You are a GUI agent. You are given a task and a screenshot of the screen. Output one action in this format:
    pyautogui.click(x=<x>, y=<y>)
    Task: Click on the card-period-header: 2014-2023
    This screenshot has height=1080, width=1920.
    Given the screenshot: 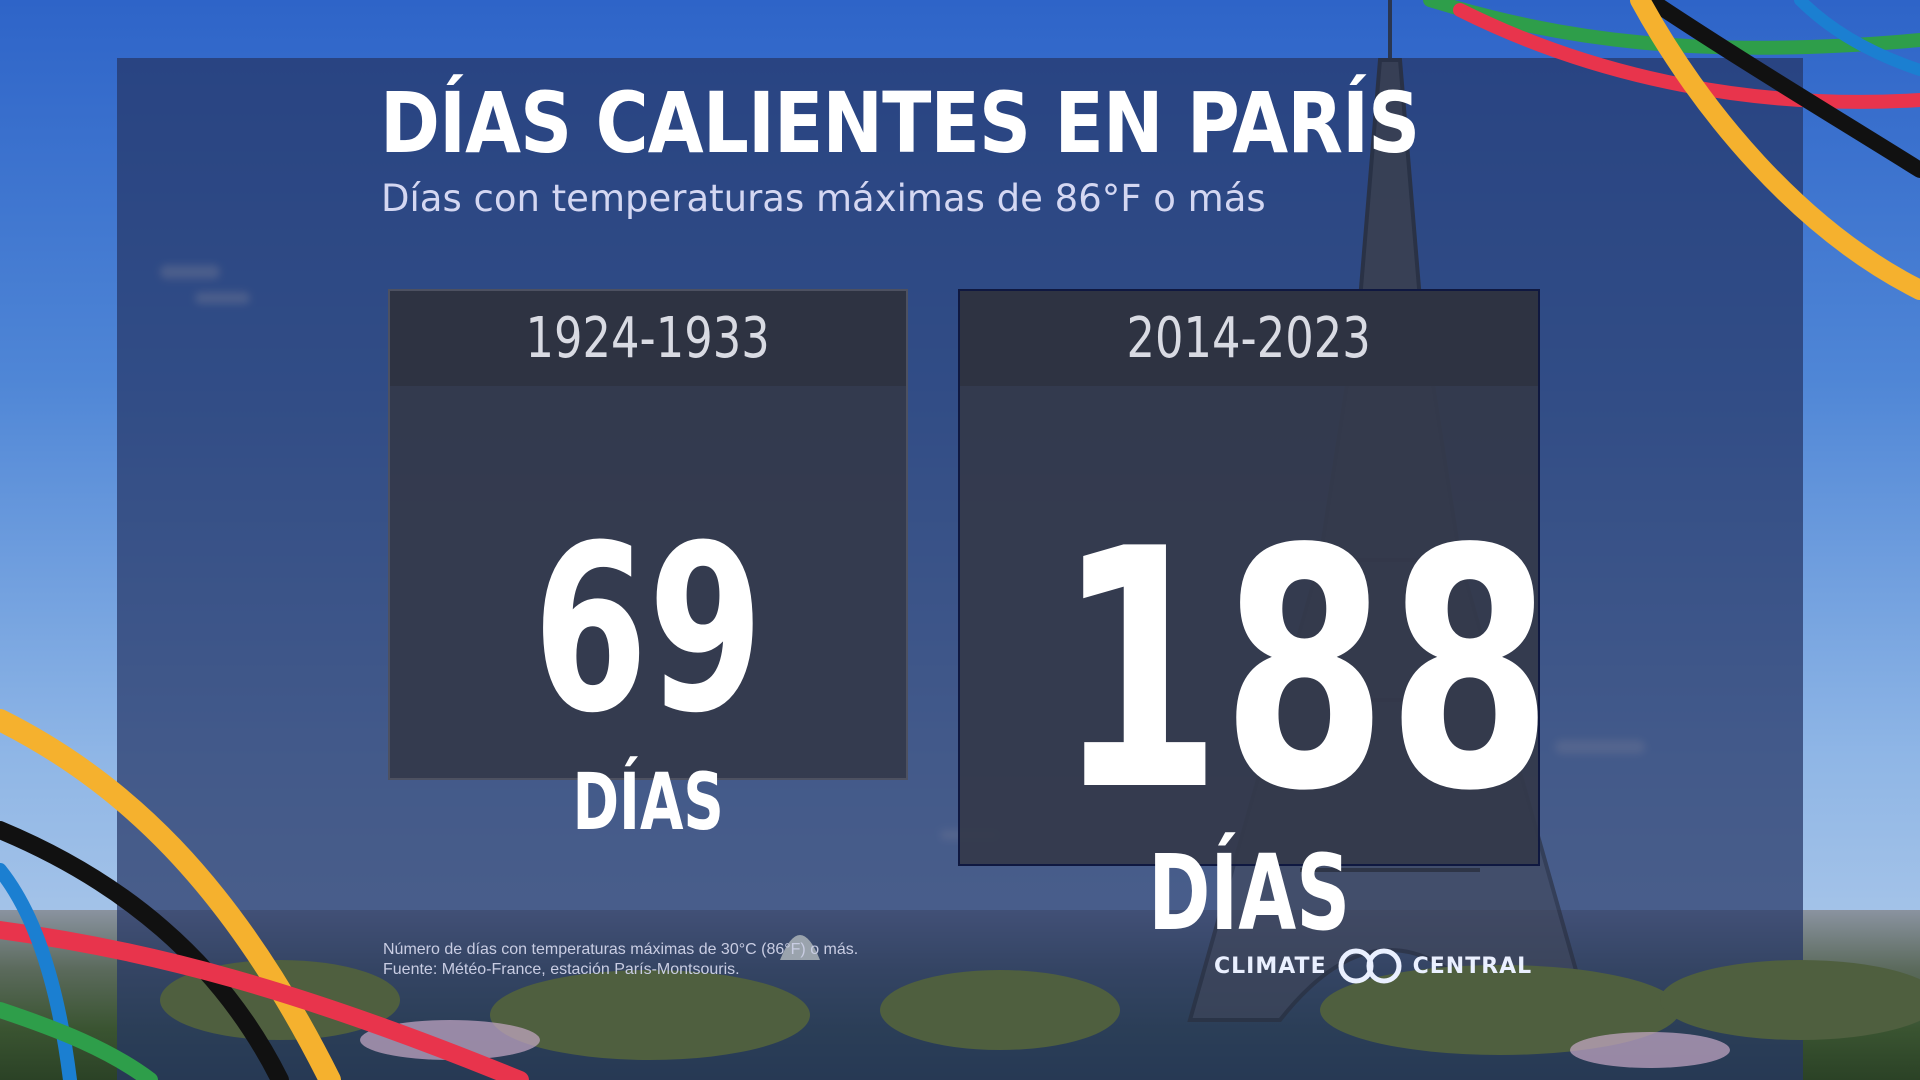 What is the action you would take?
    pyautogui.click(x=1249, y=338)
    